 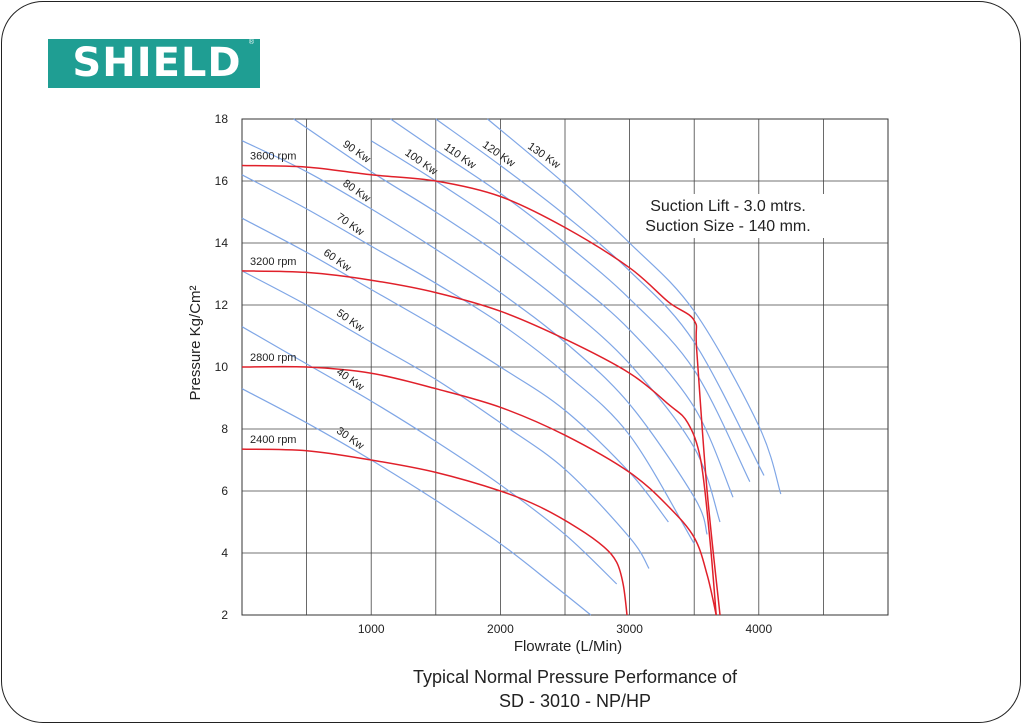 I want to click on y-tick-label: 16, so click(x=222, y=181).